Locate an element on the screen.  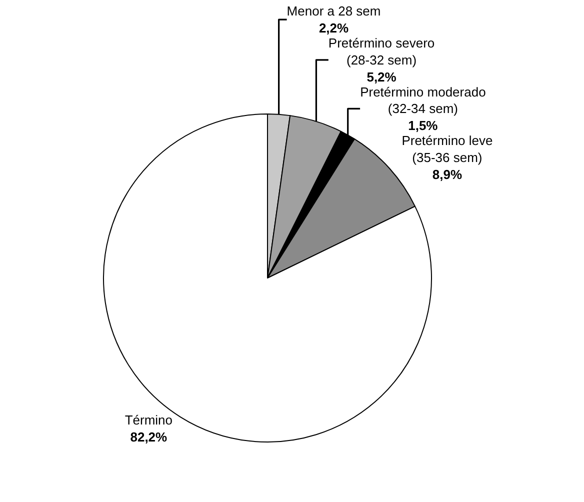
data-label: 2,2% is located at coordinates (334, 28).